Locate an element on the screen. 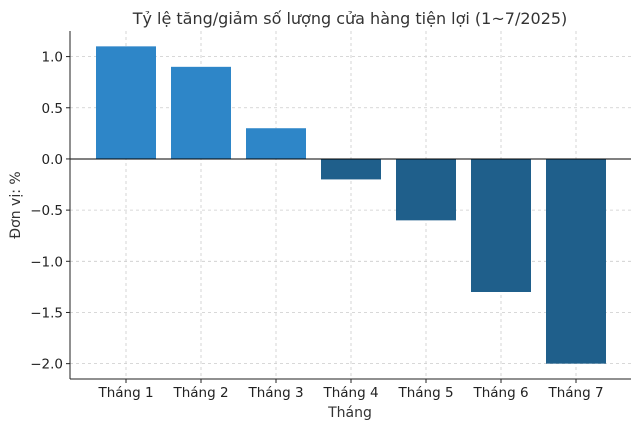  y-tick-label: −0.5 is located at coordinates (46, 211).